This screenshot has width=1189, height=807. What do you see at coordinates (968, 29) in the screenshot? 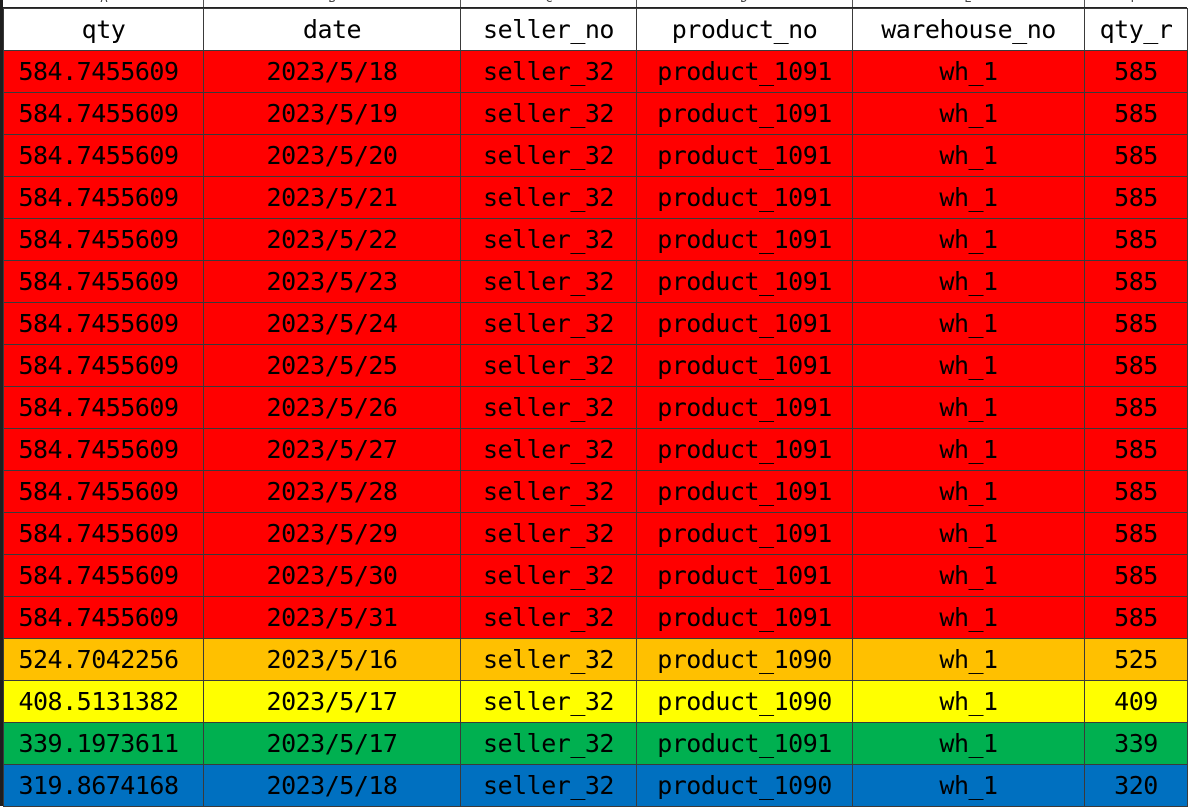
I see `header-cell-warehouse-no: warehouse_no` at bounding box center [968, 29].